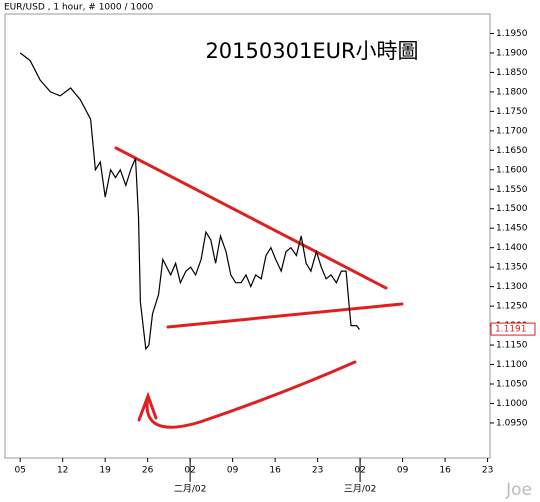 This screenshot has width=540, height=502. Describe the element at coordinates (512, 112) in the screenshot. I see `y-tick-label: 1.1750` at that location.